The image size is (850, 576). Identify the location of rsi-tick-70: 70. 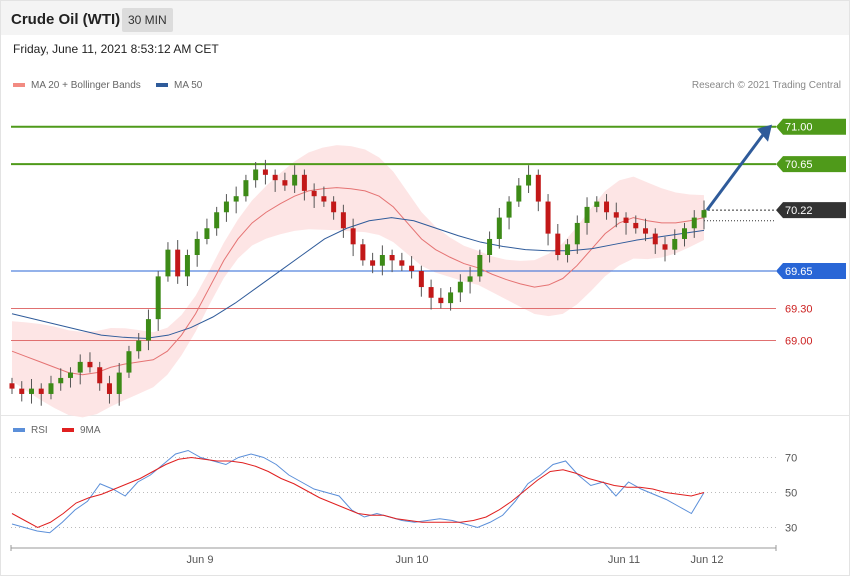
(791, 459).